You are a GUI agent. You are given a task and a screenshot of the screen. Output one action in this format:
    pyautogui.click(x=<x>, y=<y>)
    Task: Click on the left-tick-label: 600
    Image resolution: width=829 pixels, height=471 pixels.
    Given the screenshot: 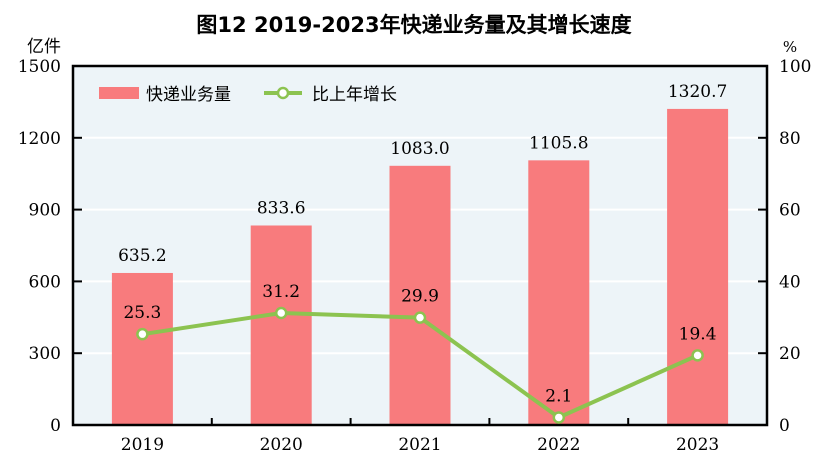 What is the action you would take?
    pyautogui.click(x=45, y=282)
    